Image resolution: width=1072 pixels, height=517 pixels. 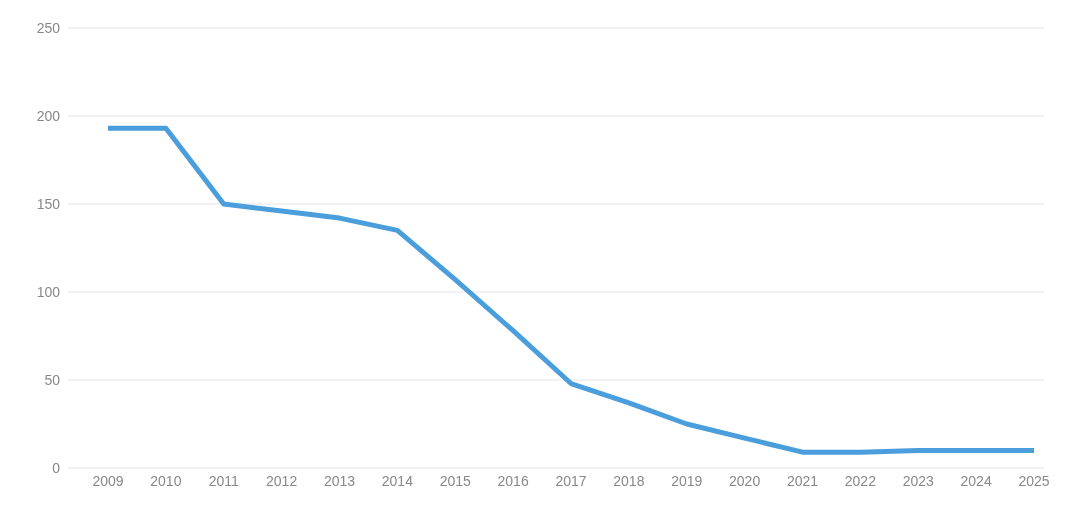 I want to click on x-tick-label: 2009, so click(x=108, y=480).